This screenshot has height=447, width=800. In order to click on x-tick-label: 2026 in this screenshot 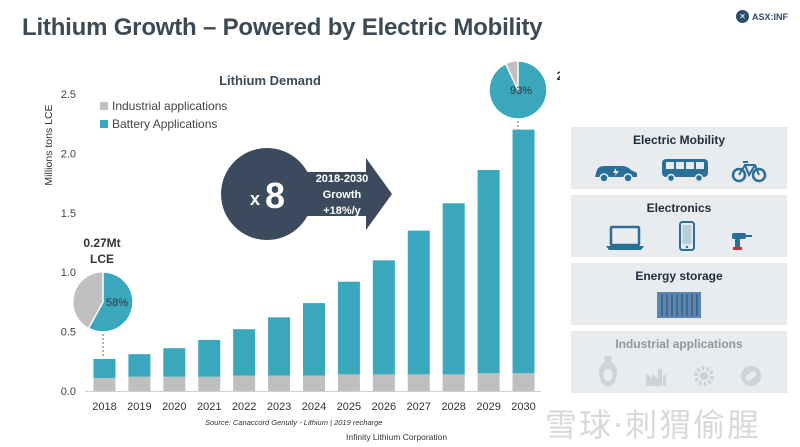, I will do `click(384, 407)`.